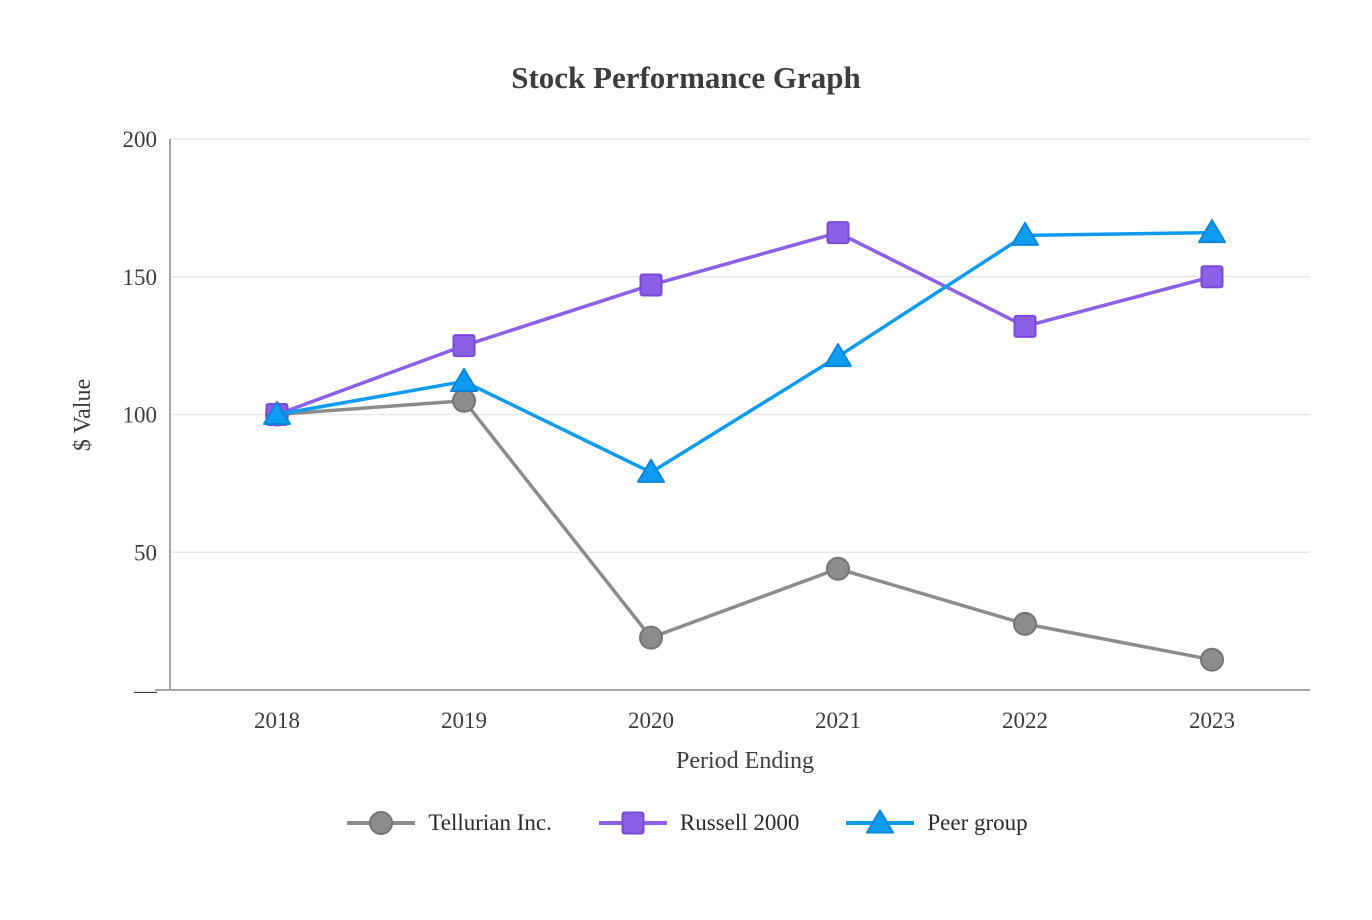 This screenshot has width=1372, height=920. I want to click on y-tick-label: 100, so click(140, 415).